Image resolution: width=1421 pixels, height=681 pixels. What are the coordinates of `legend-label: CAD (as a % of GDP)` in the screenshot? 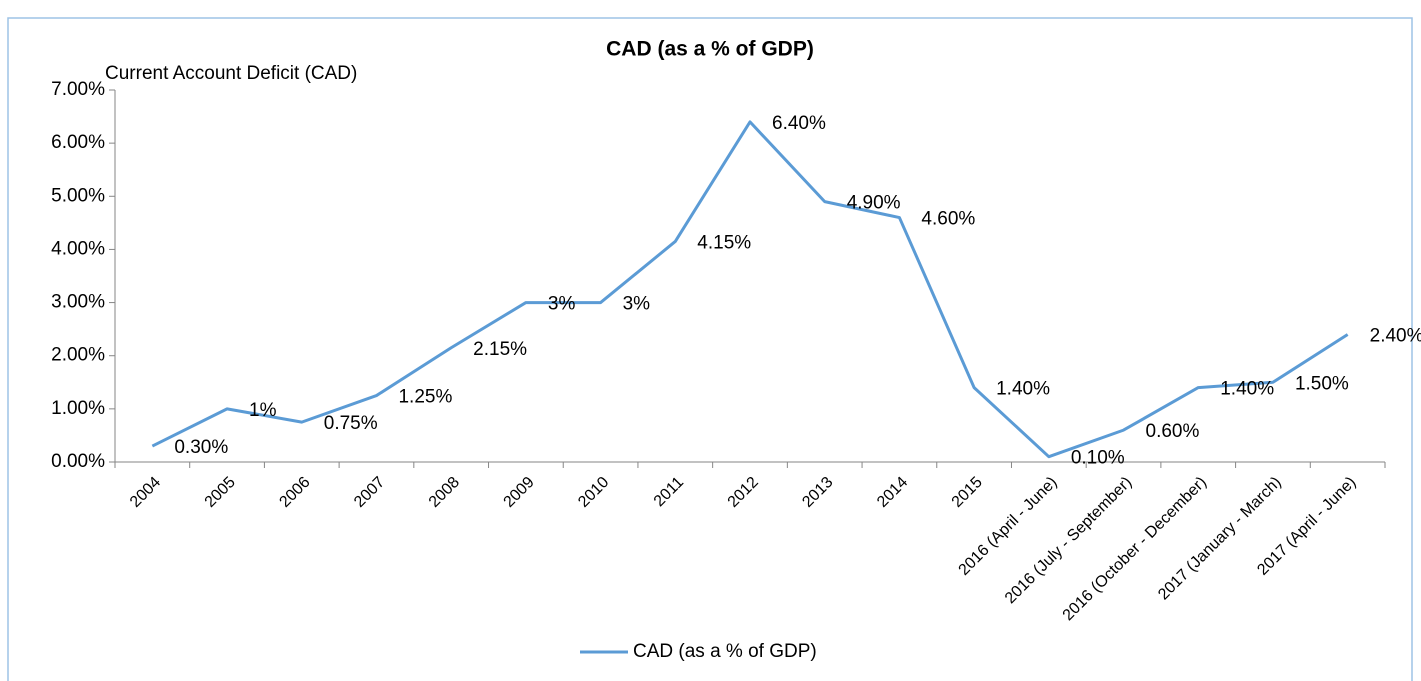 It's located at (725, 651).